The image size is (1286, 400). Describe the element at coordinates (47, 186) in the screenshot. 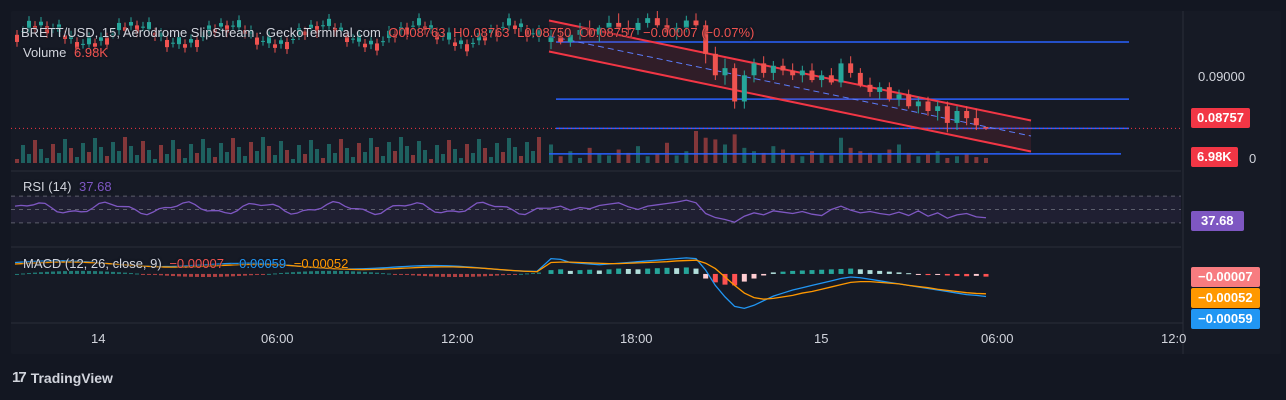

I see `rsi-label: RSI (14)` at that location.